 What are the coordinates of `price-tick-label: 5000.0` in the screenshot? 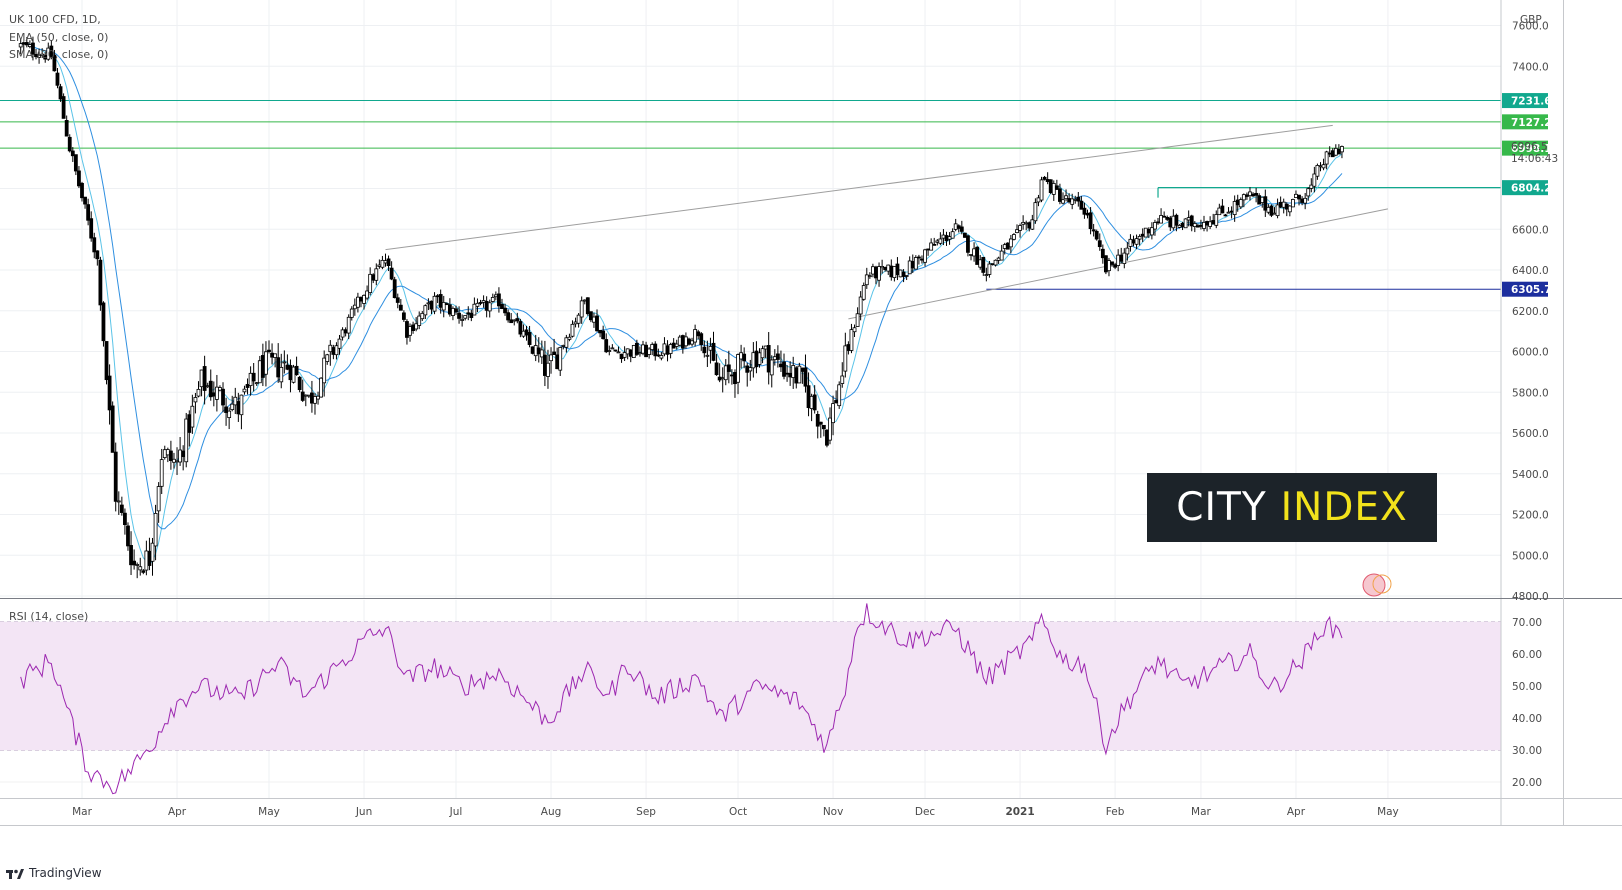 It's located at (1530, 556).